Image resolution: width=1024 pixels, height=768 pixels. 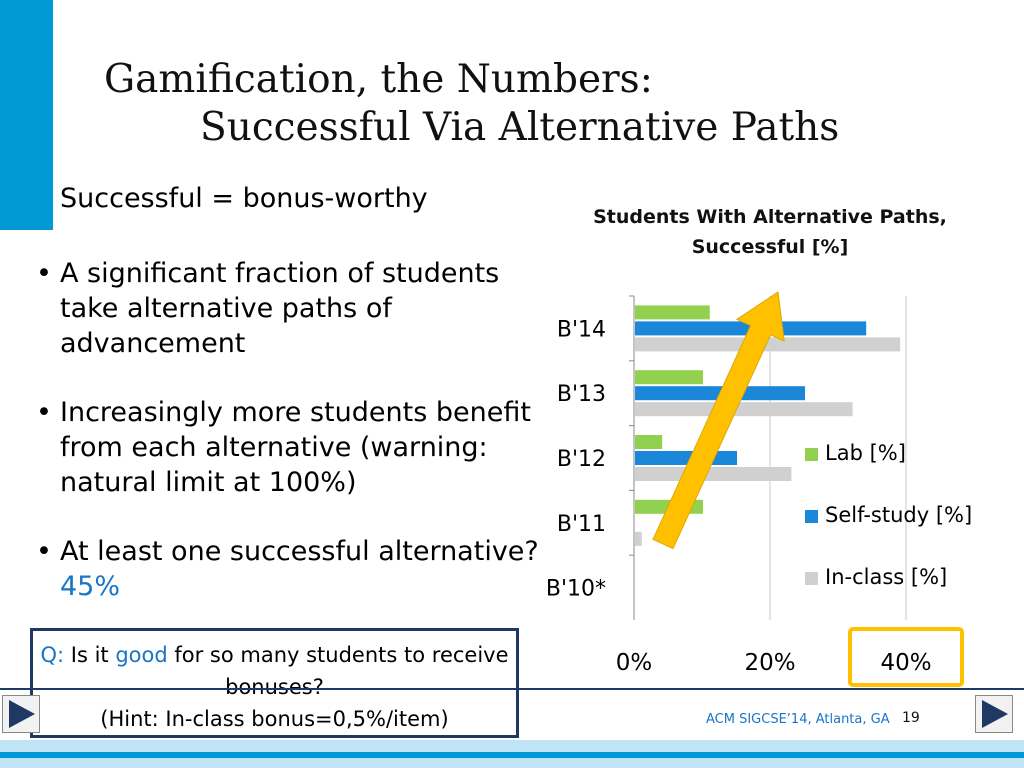 I want to click on trend-arrow-icon, so click(x=718, y=420).